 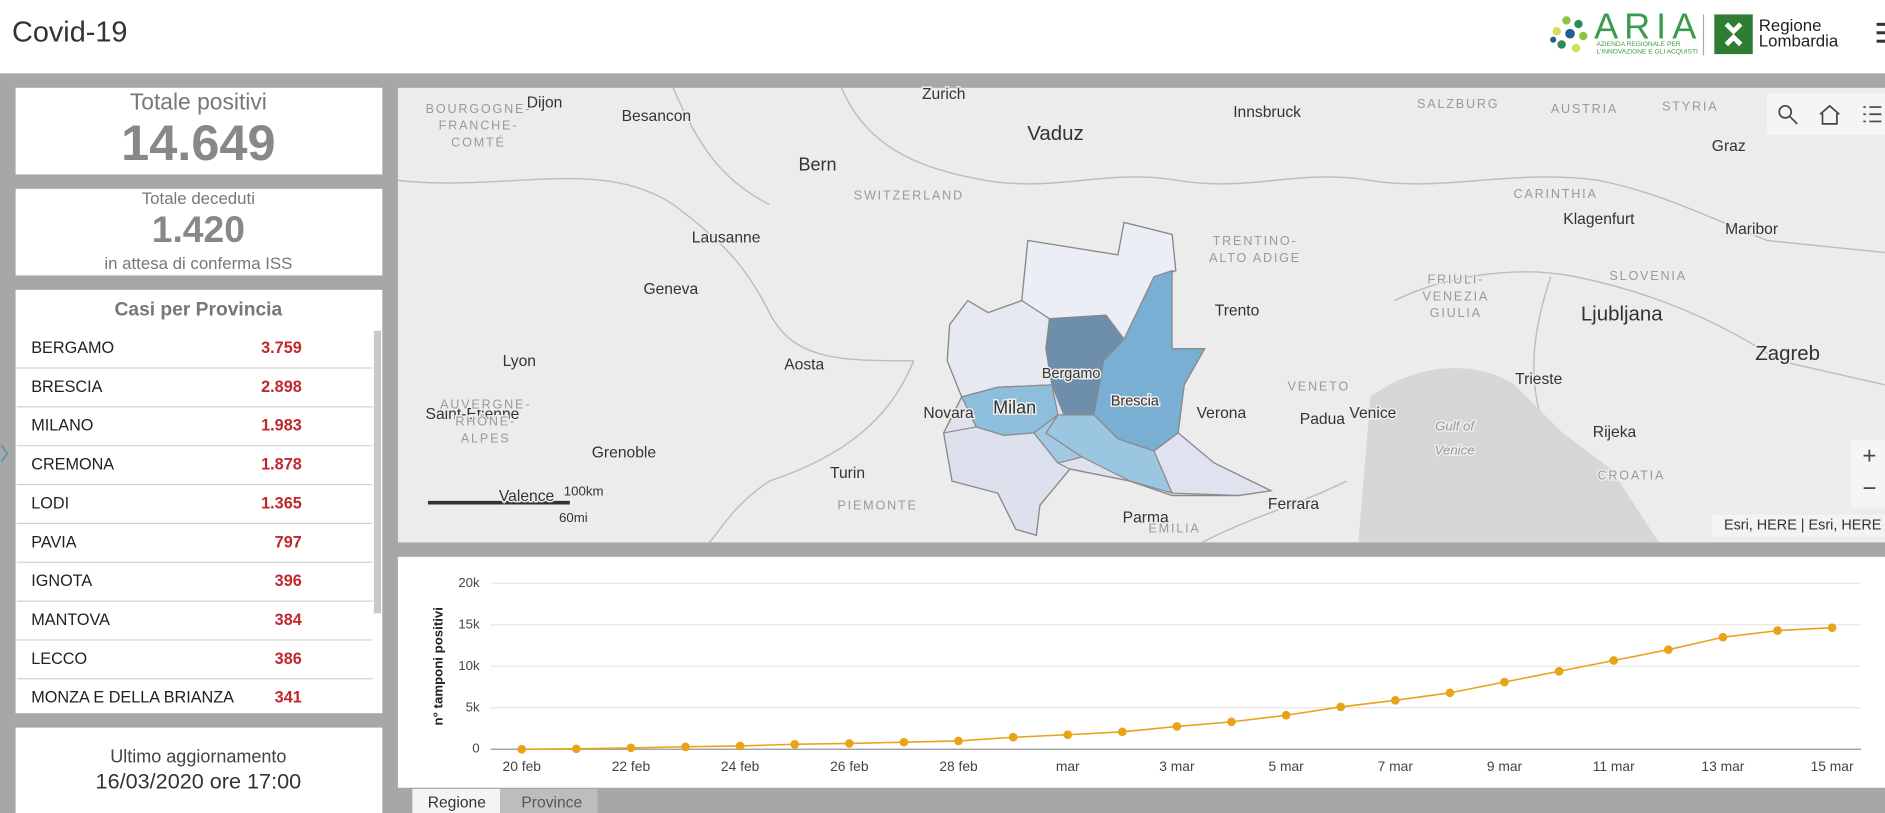 I want to click on province-cases: 396, so click(x=288, y=581).